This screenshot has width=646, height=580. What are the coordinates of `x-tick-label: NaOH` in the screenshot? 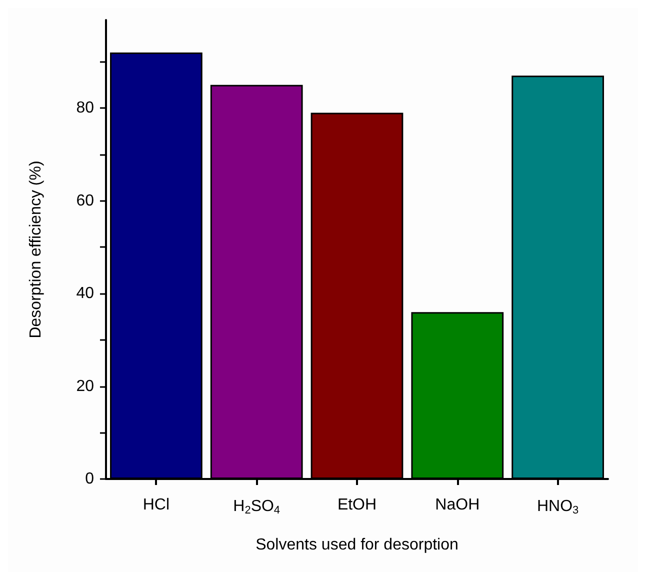 It's located at (457, 505).